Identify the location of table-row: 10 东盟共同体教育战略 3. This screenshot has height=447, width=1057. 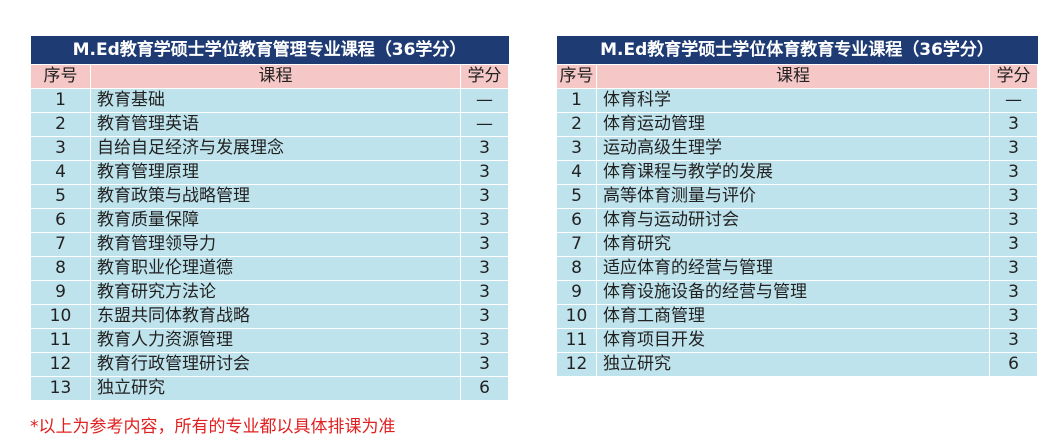
(270, 316).